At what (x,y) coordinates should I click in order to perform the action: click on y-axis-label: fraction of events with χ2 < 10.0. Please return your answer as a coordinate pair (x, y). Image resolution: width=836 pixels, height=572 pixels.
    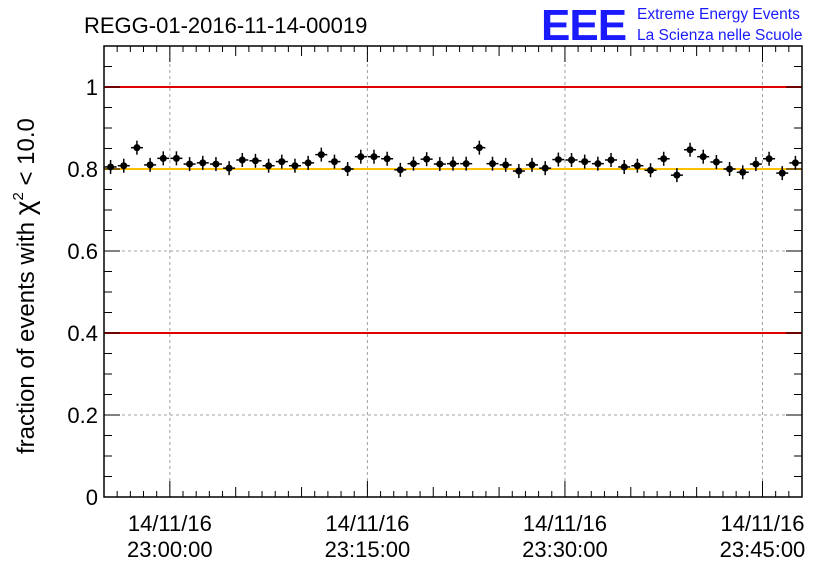
    Looking at the image, I should click on (24, 286).